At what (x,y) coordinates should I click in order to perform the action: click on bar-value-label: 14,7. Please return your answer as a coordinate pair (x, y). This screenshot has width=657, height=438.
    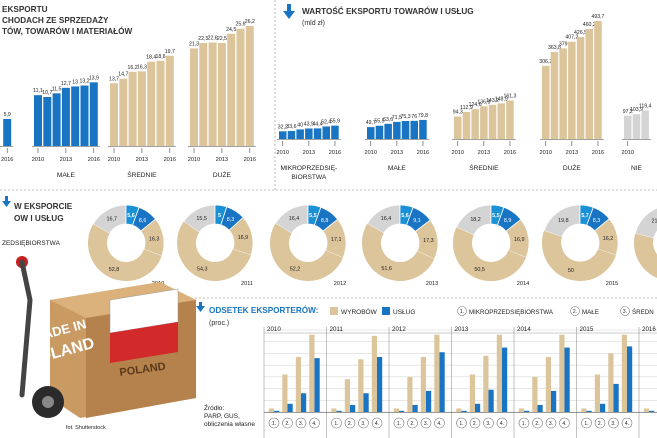
    Looking at the image, I should click on (123, 75).